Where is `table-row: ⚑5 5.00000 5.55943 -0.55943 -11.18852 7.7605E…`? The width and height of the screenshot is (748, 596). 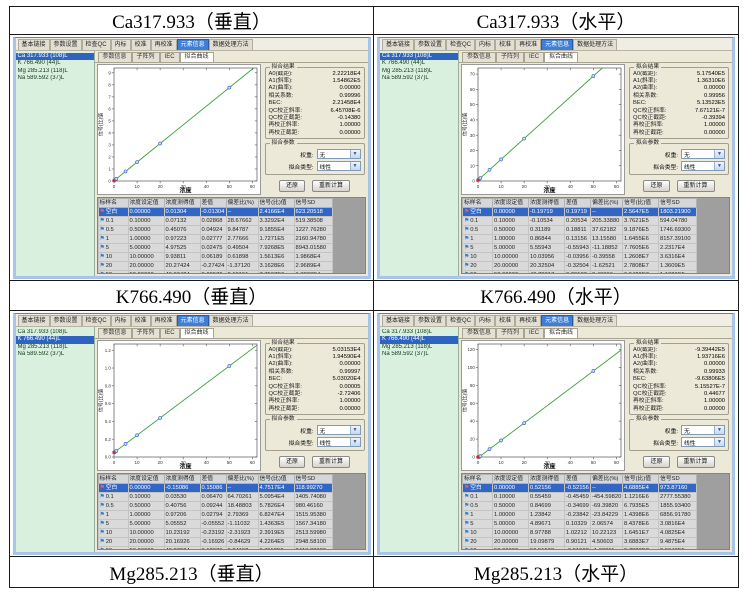
table-row: ⚑5 5.00000 5.55943 -0.55943 -11.18852 7.7605E… is located at coordinates (595, 247).